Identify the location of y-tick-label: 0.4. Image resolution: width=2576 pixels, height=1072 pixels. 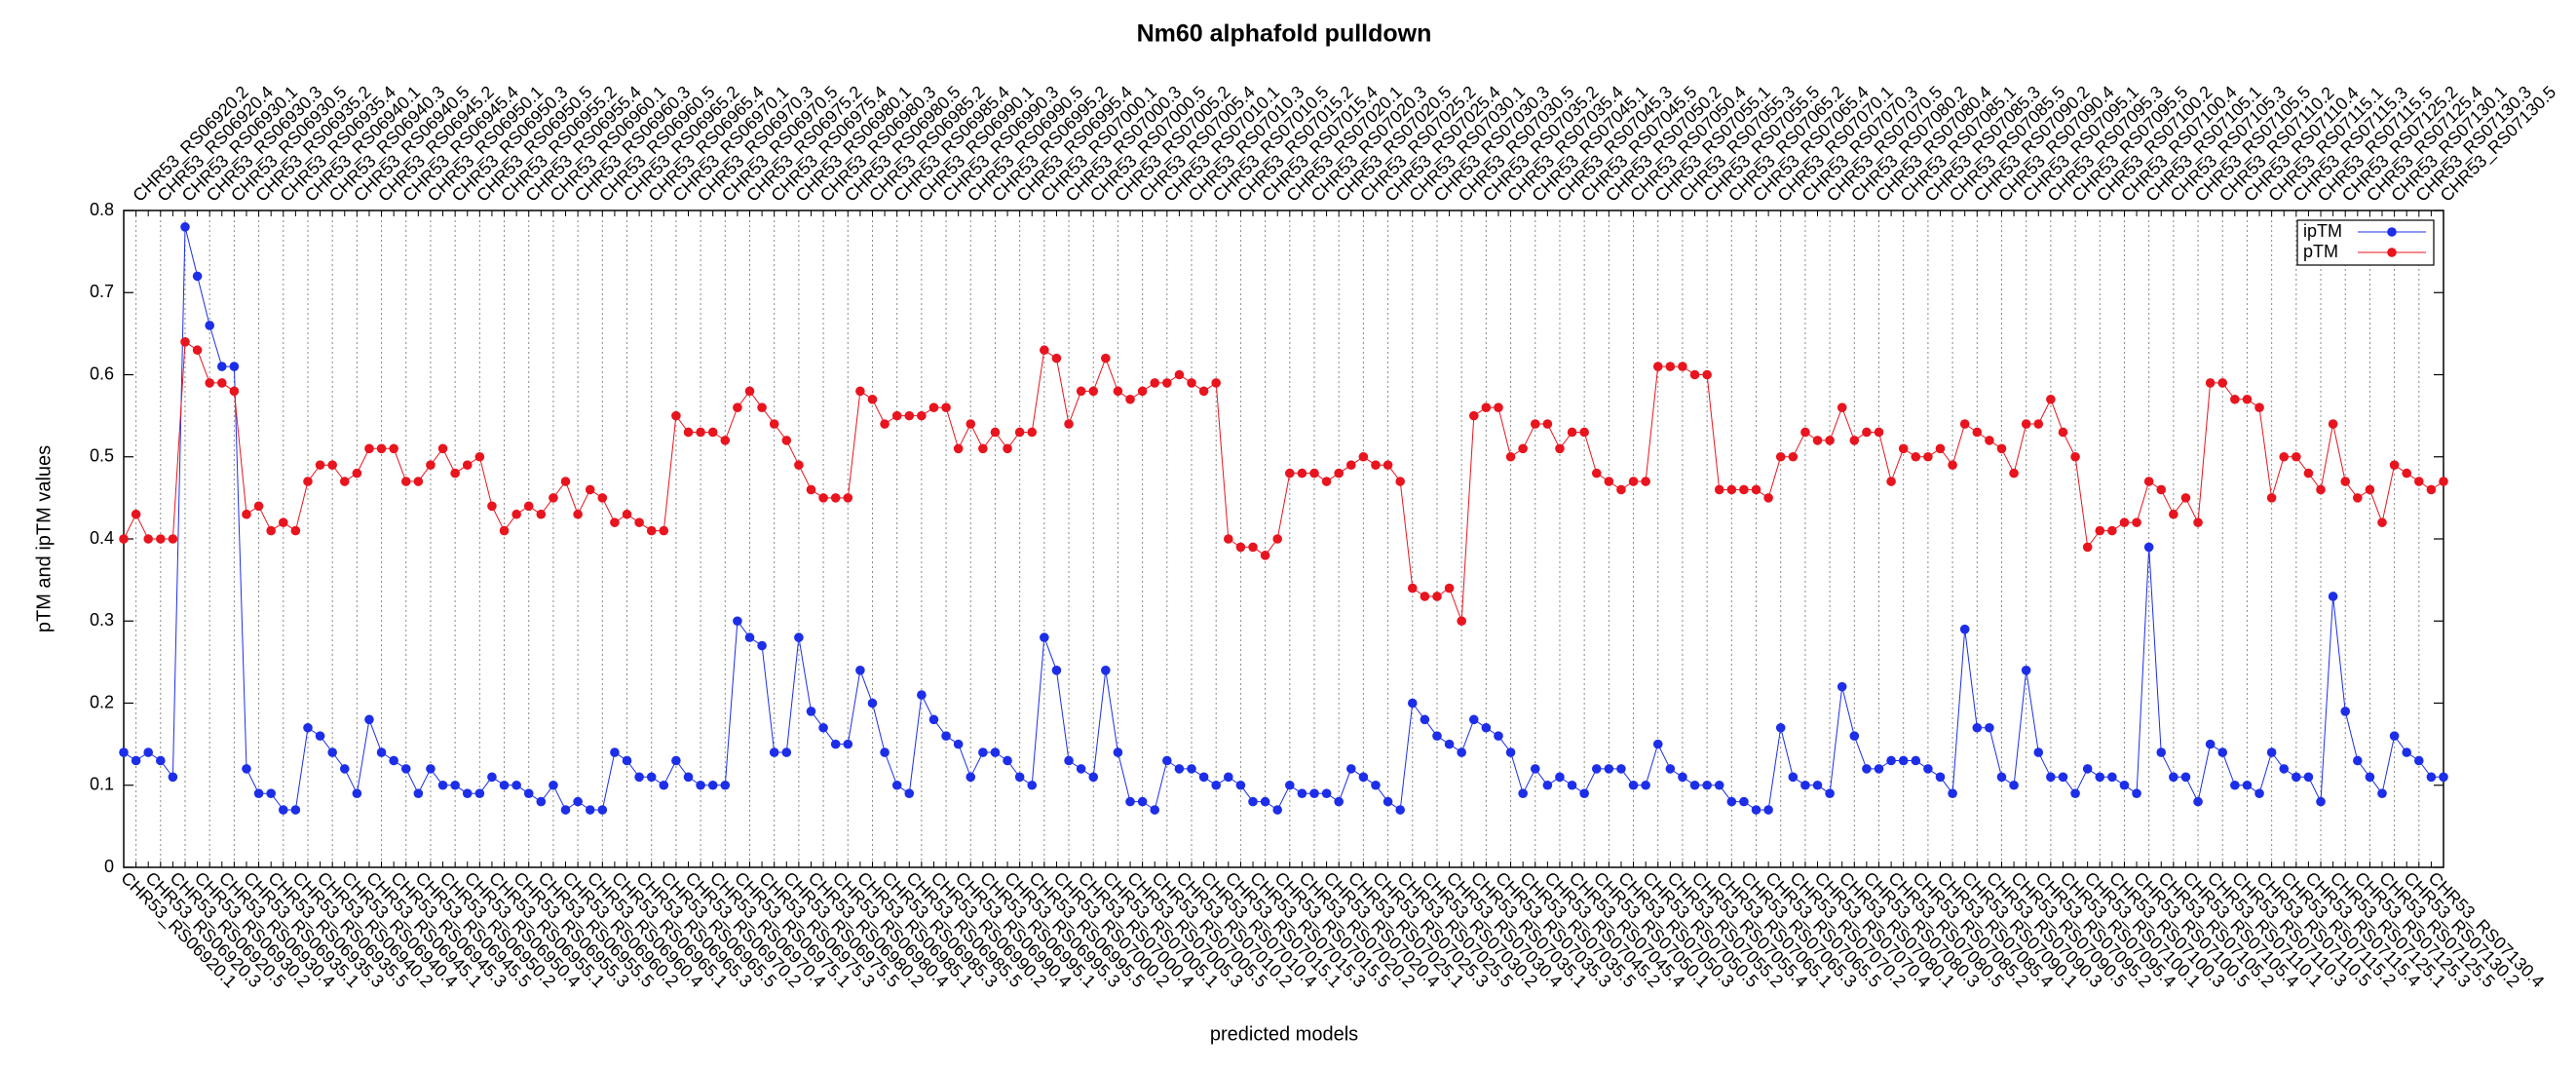
(102, 538).